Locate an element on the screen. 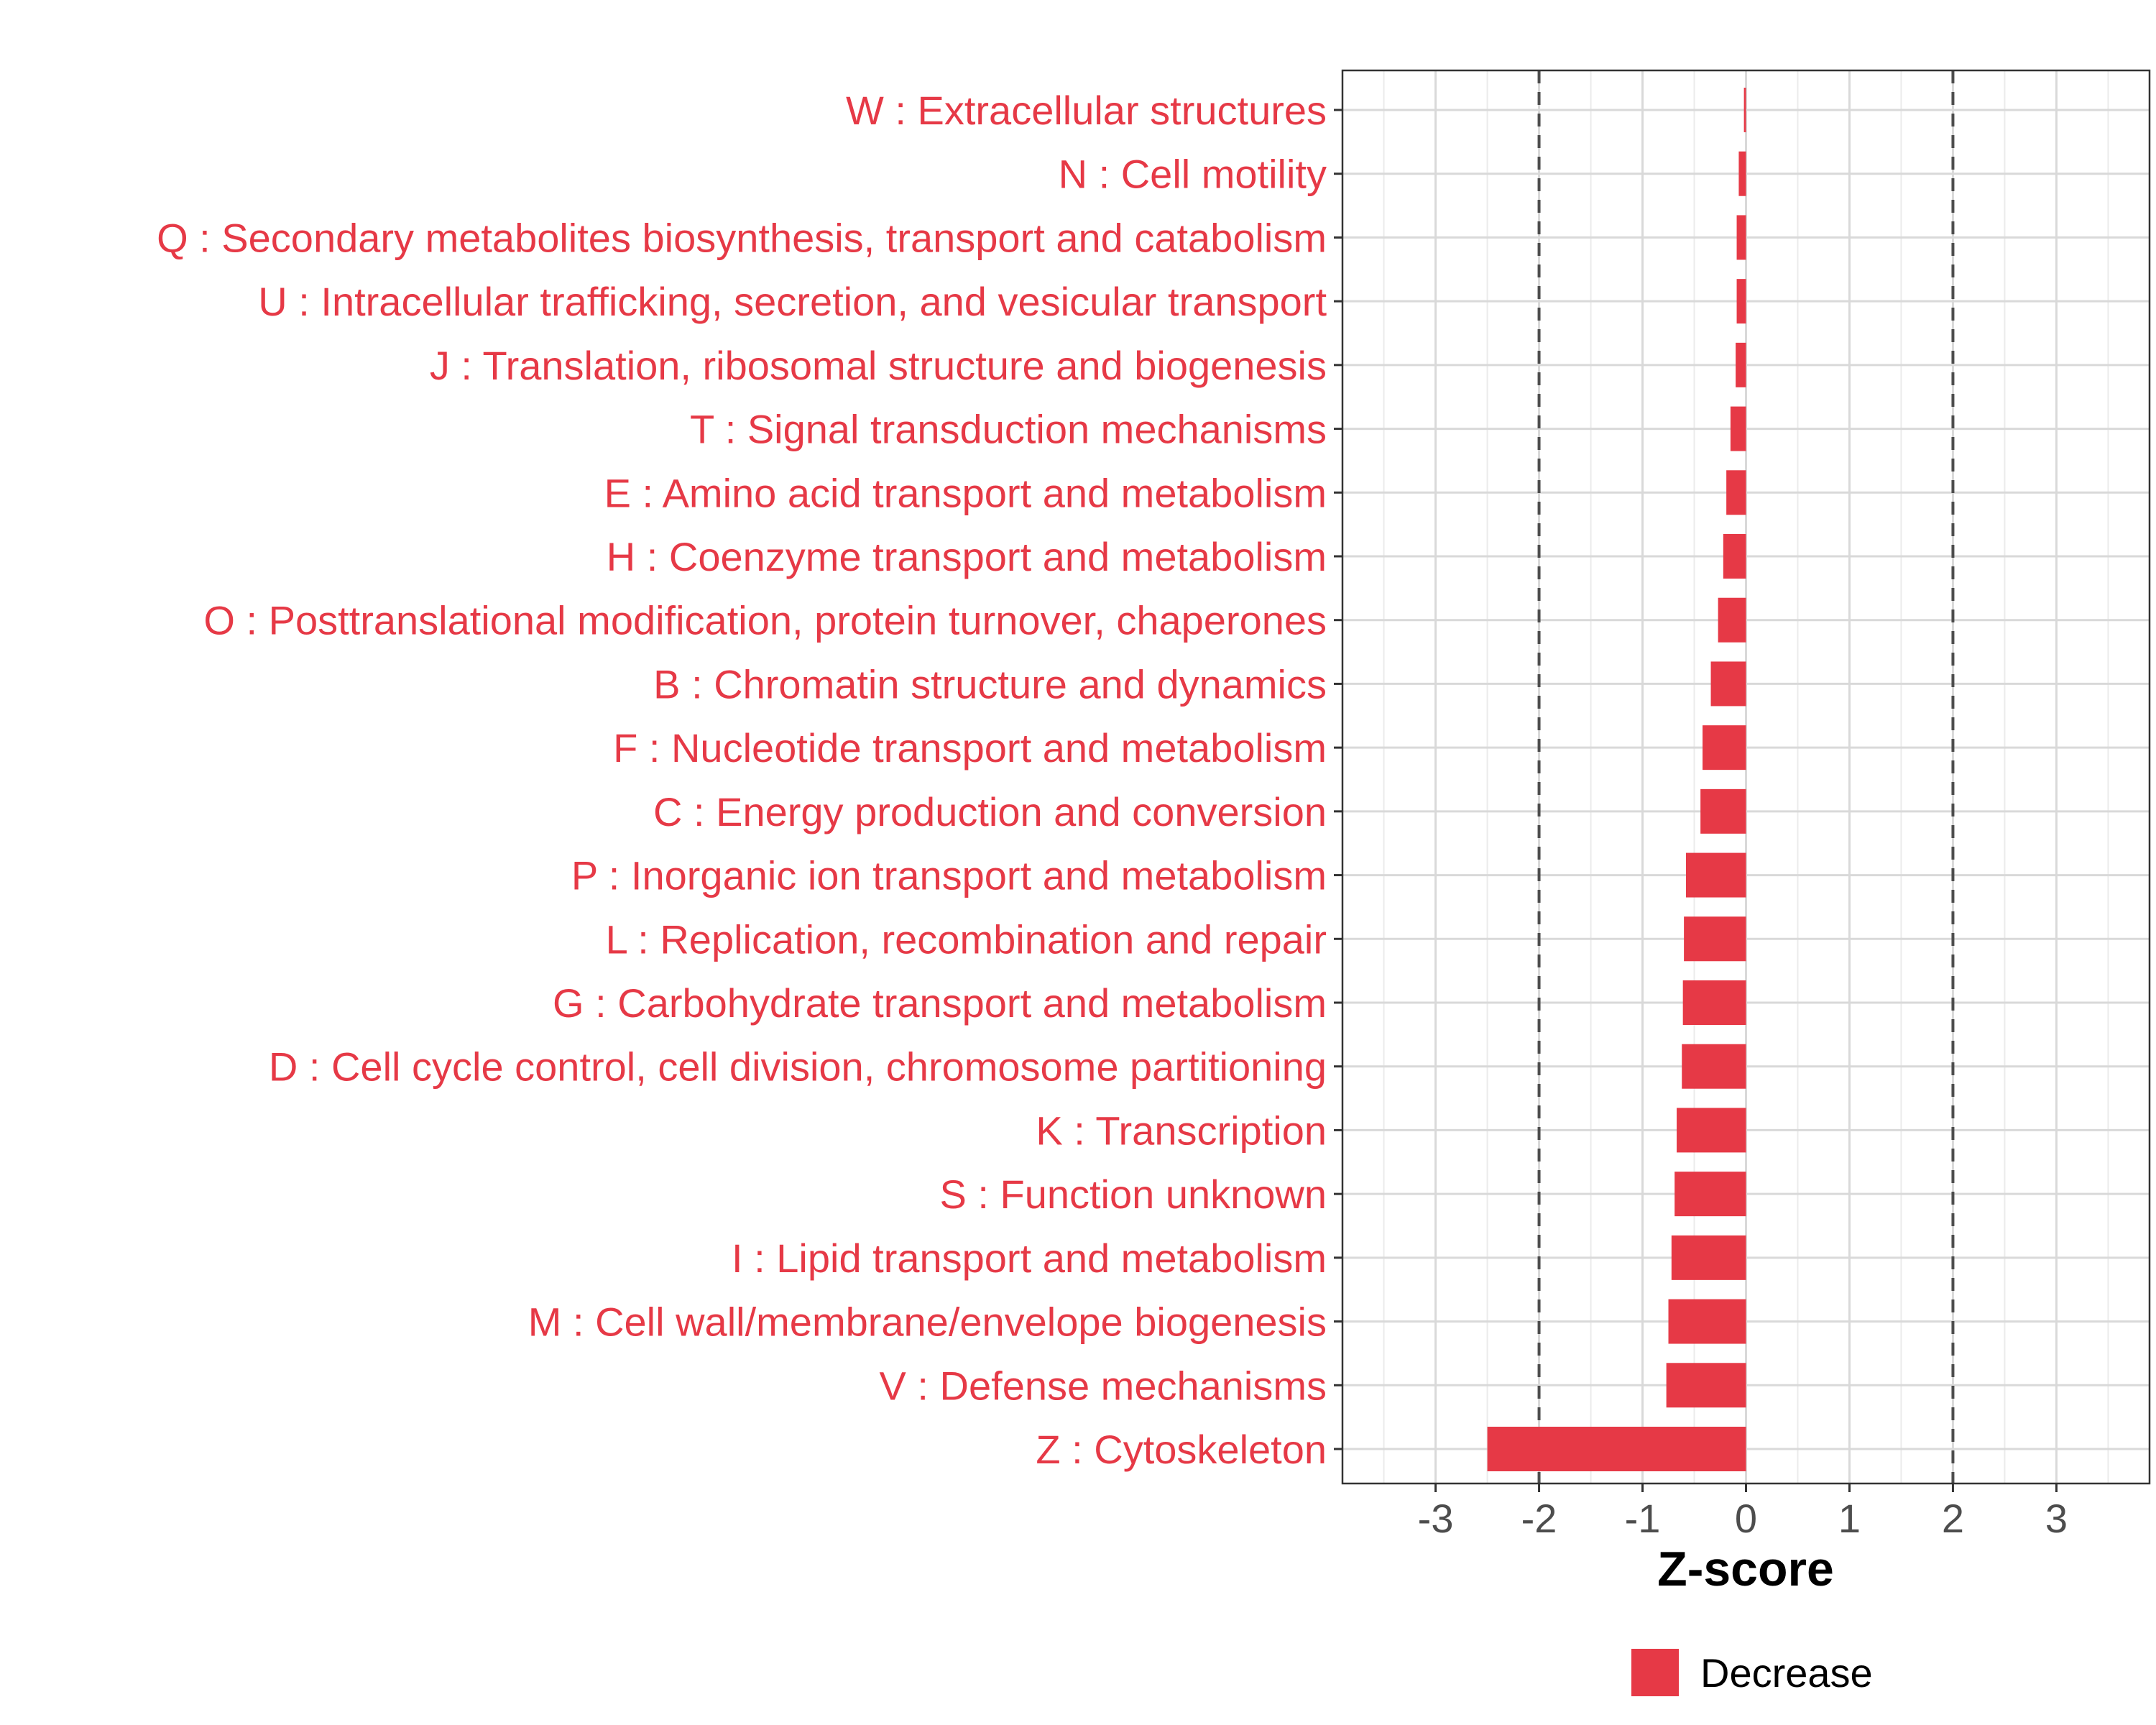 This screenshot has width=2156, height=1725. x-tick-label: -3 is located at coordinates (1436, 1518).